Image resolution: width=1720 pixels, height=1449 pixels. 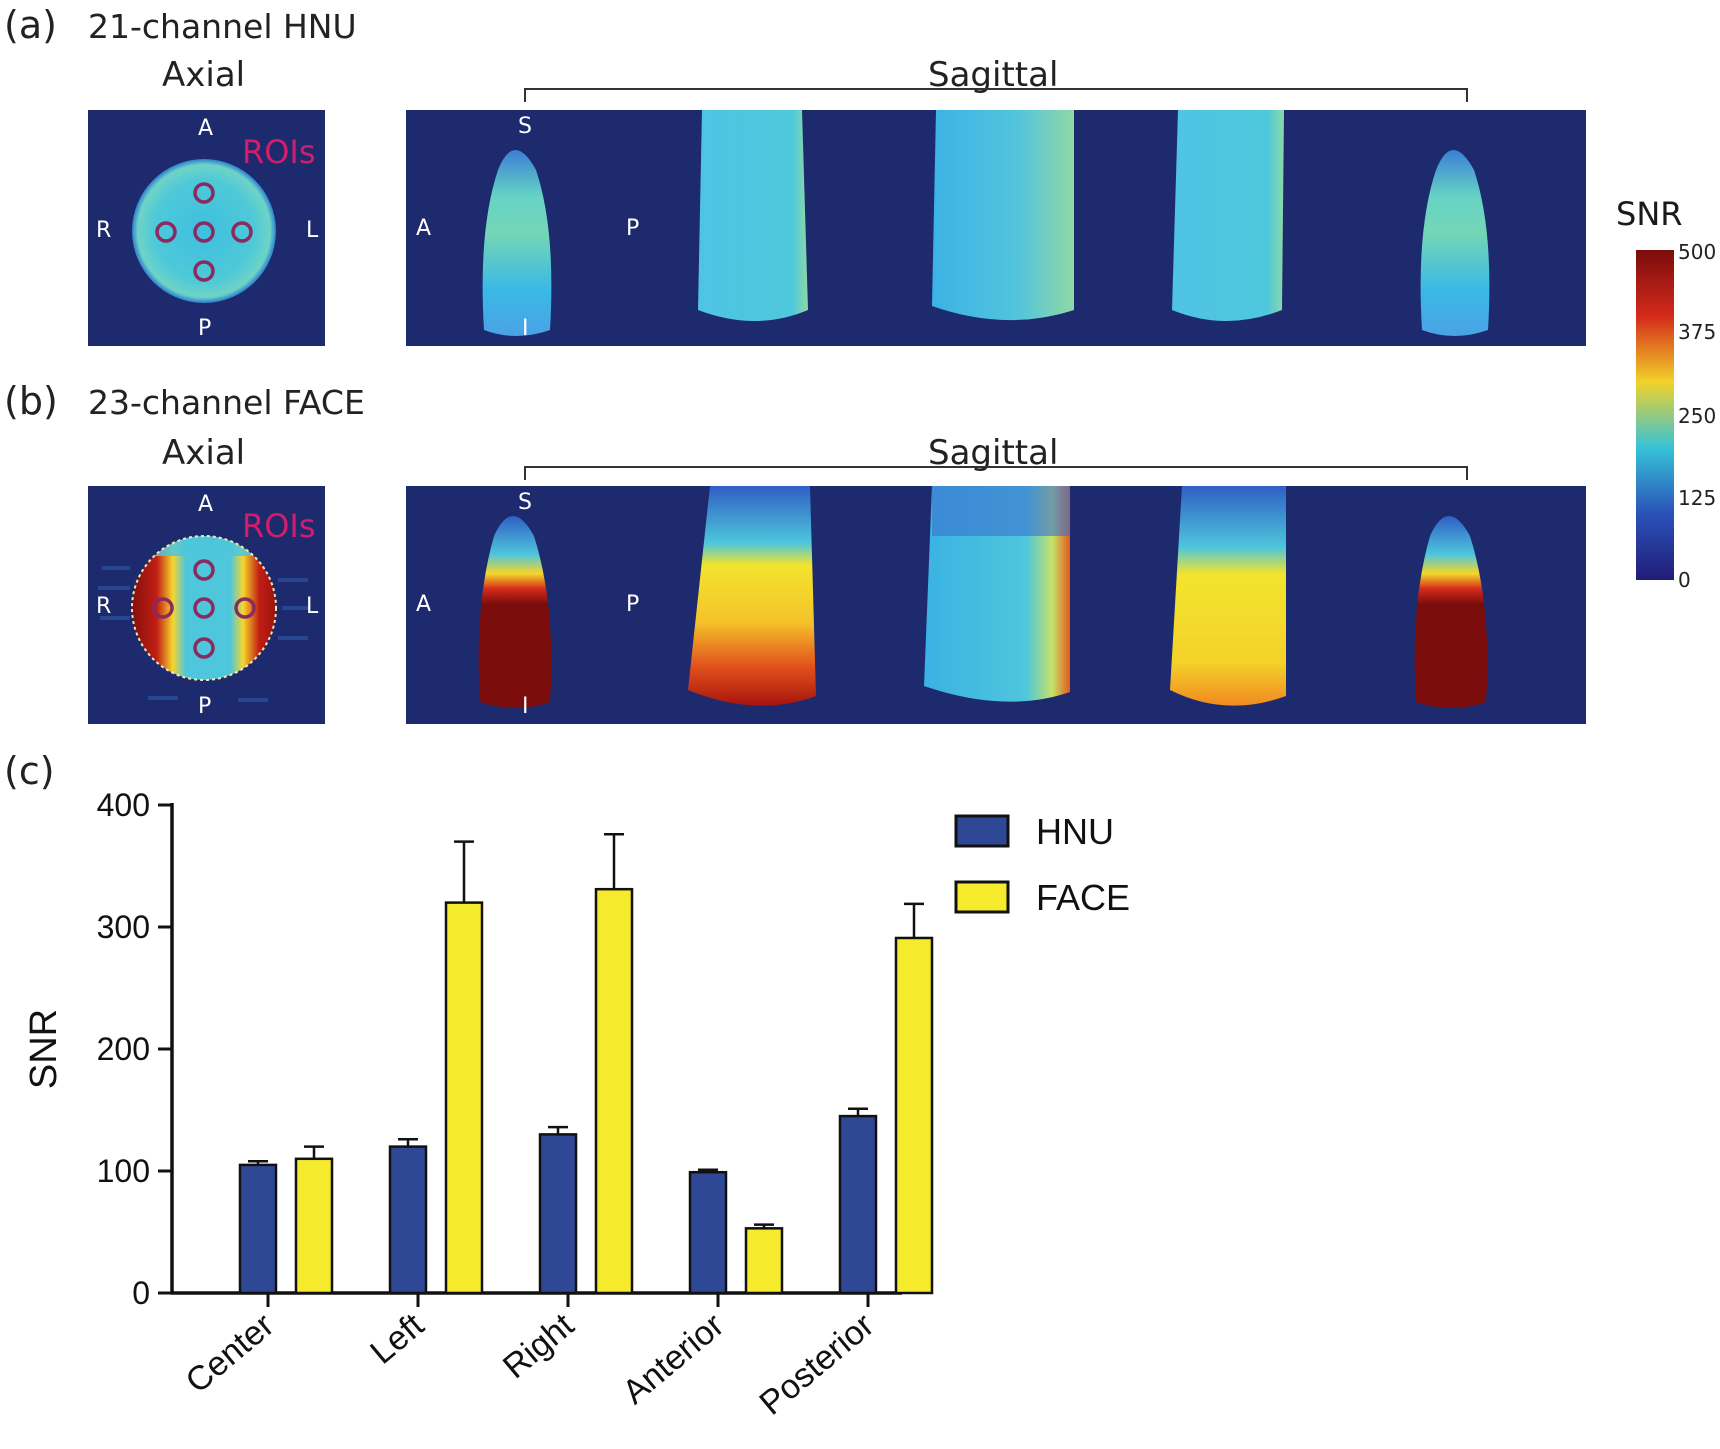 What do you see at coordinates (141, 1293) in the screenshot?
I see `y-tick-label: 0` at bounding box center [141, 1293].